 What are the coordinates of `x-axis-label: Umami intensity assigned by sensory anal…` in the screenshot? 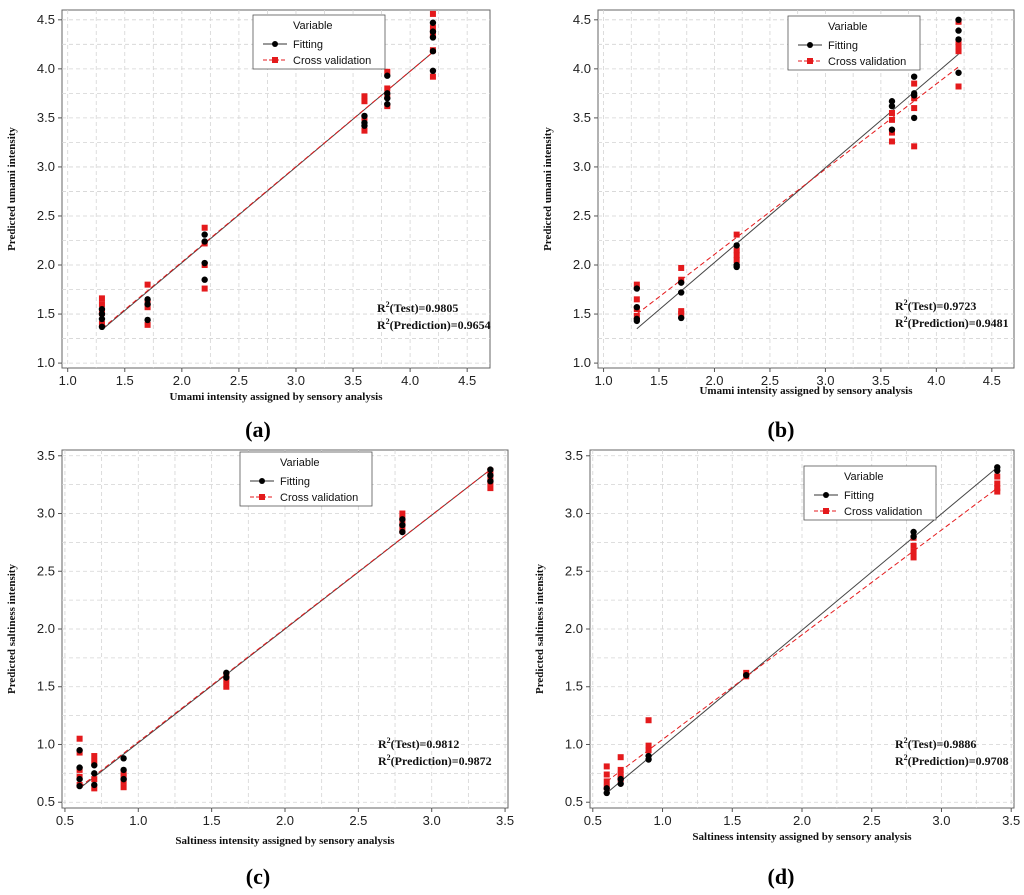 It's located at (806, 391).